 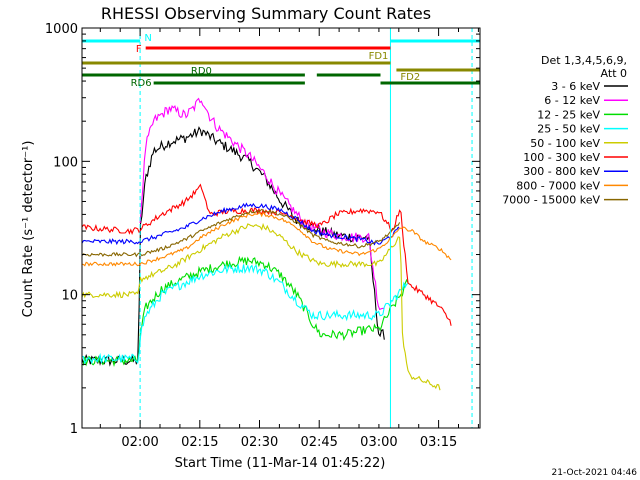 I want to click on legend-label-6-12-kev: 6 - 12 keV, so click(x=572, y=100).